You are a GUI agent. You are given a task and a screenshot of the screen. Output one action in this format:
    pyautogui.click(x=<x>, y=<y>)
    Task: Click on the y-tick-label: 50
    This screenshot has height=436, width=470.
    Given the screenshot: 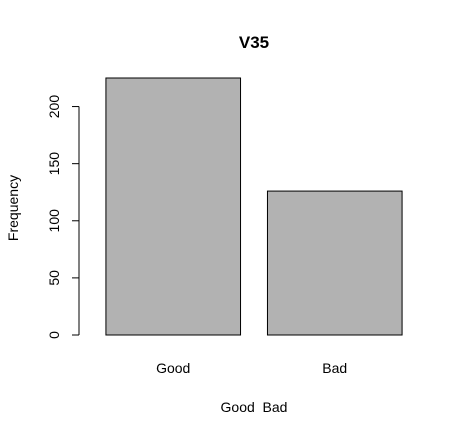 What is the action you would take?
    pyautogui.click(x=54, y=278)
    